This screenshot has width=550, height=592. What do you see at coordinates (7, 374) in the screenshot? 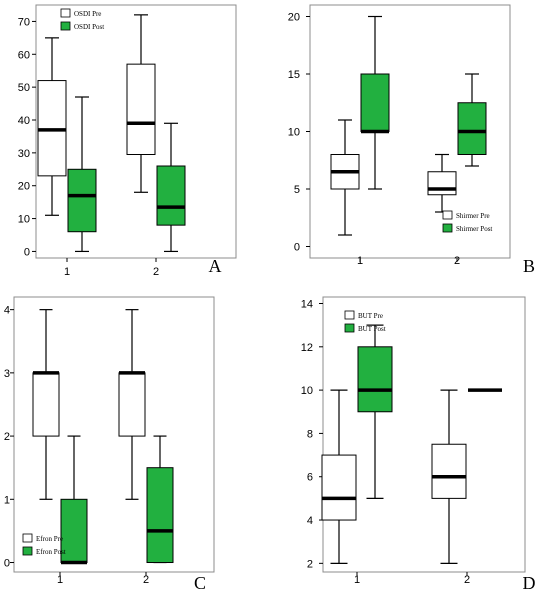
I see `y-tick-label: 3` at bounding box center [7, 374].